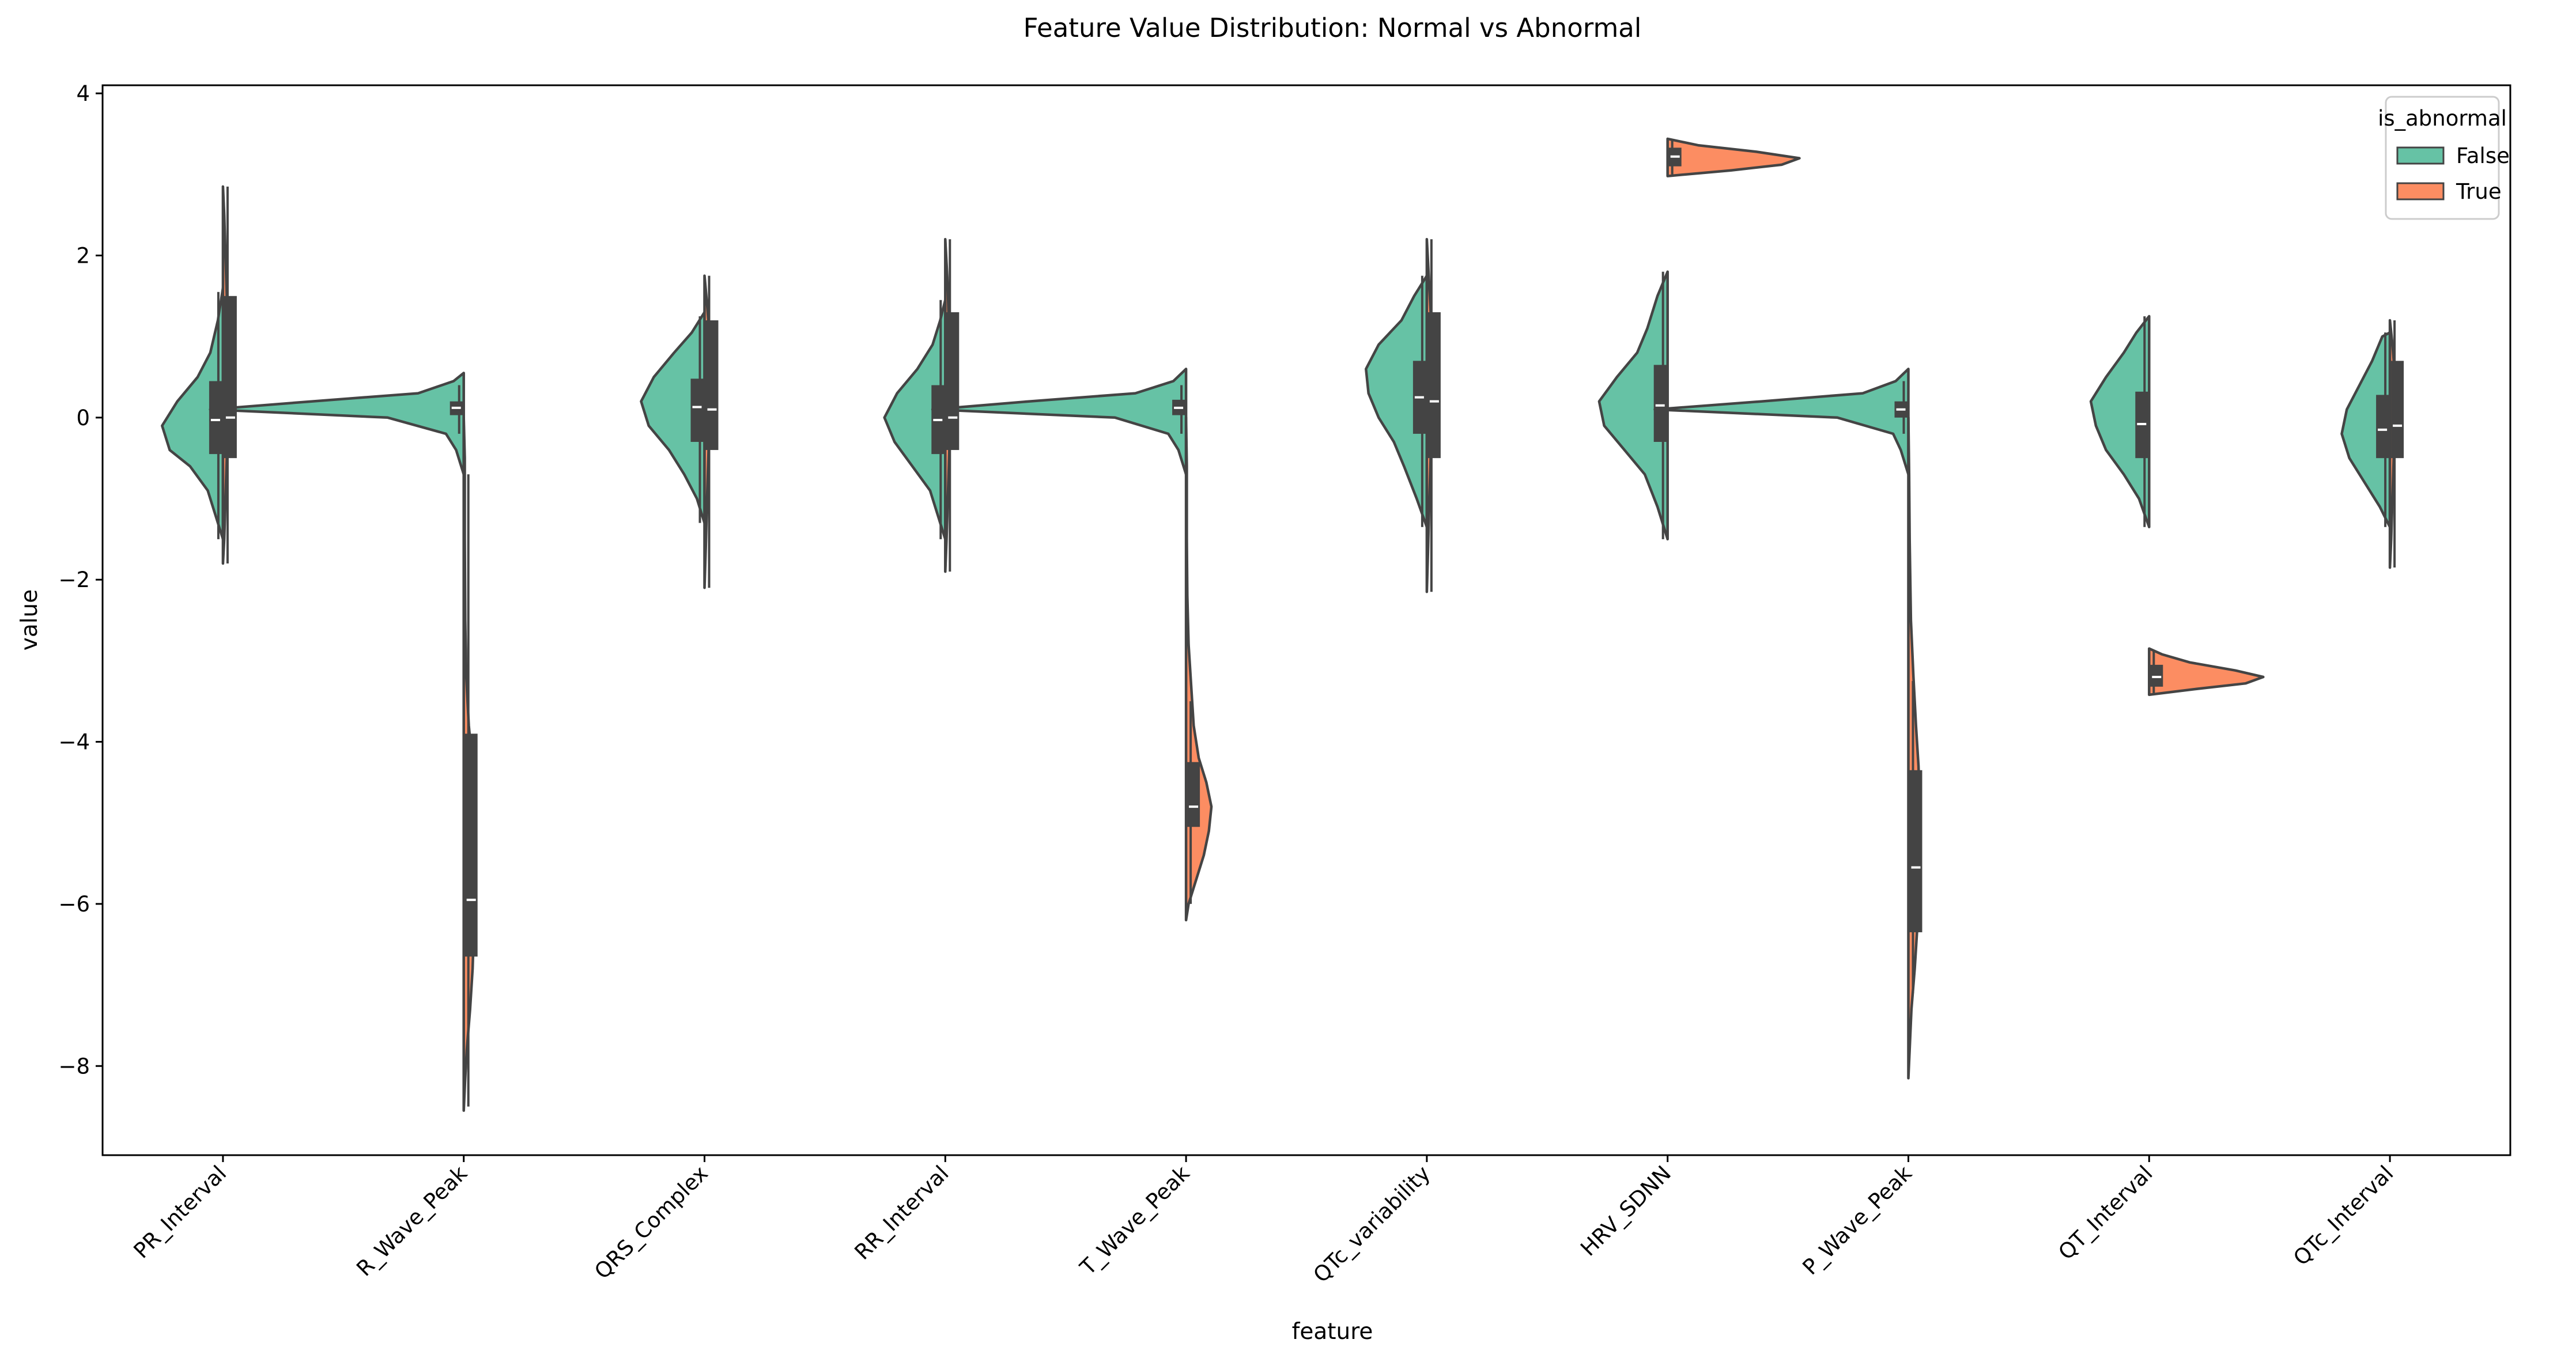 The image size is (2576, 1362). Describe the element at coordinates (2397, 410) in the screenshot. I see `box-true-QTc_Interval` at that location.